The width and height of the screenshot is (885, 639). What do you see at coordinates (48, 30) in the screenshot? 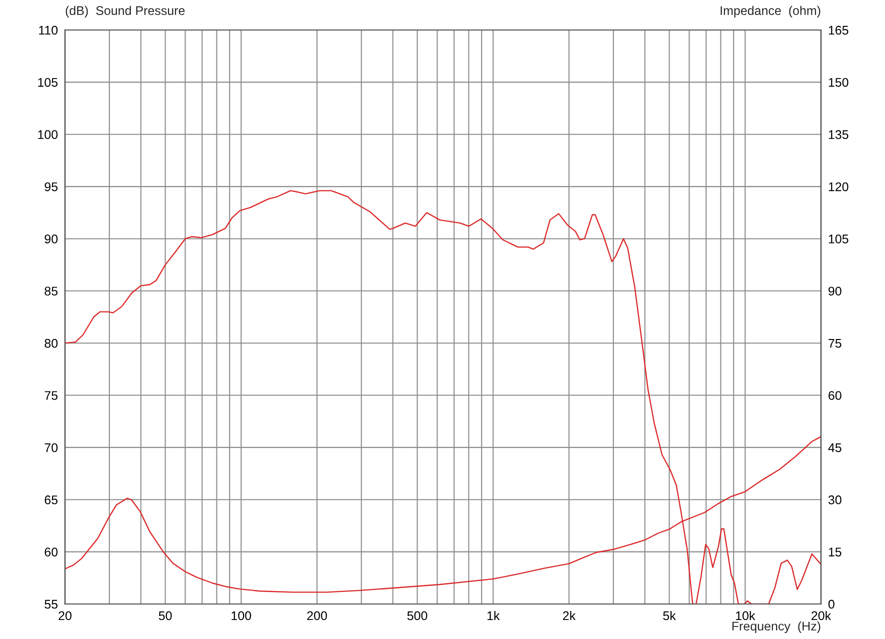
I see `y-tick-label: 110` at bounding box center [48, 30].